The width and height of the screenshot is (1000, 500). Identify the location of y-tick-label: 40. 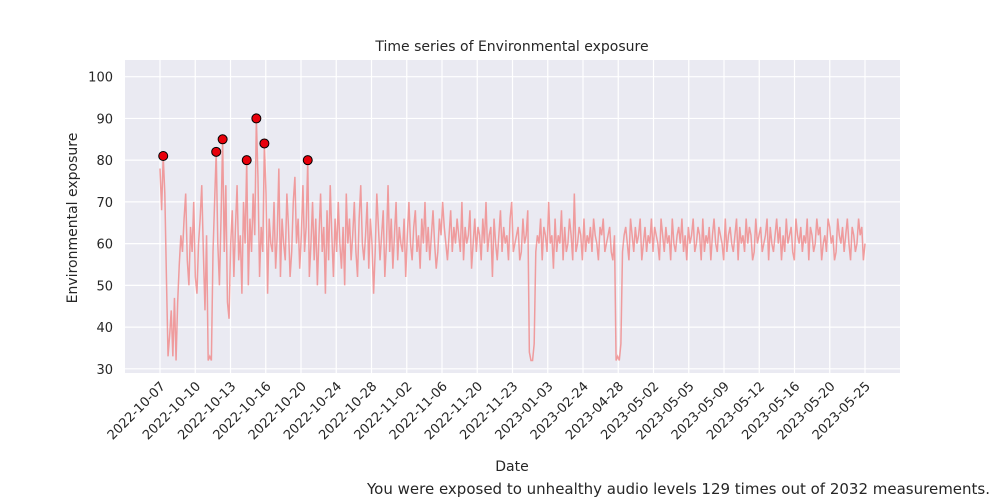
(104, 328).